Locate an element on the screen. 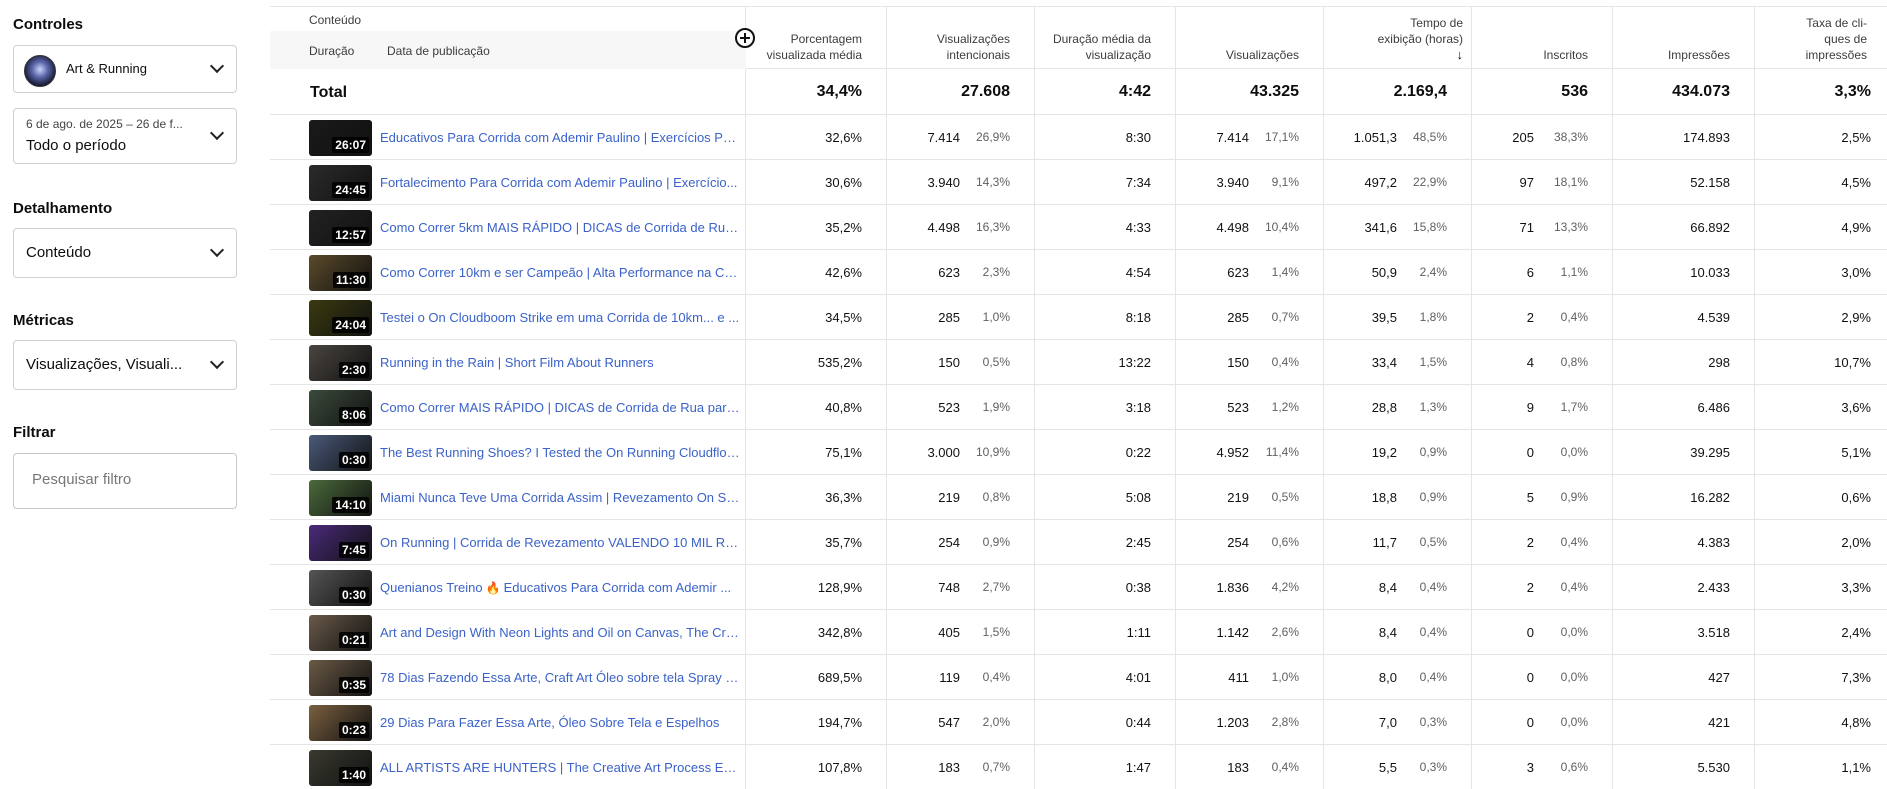 The image size is (1887, 789). video-thumbnail: 11:30 is located at coordinates (340, 273).